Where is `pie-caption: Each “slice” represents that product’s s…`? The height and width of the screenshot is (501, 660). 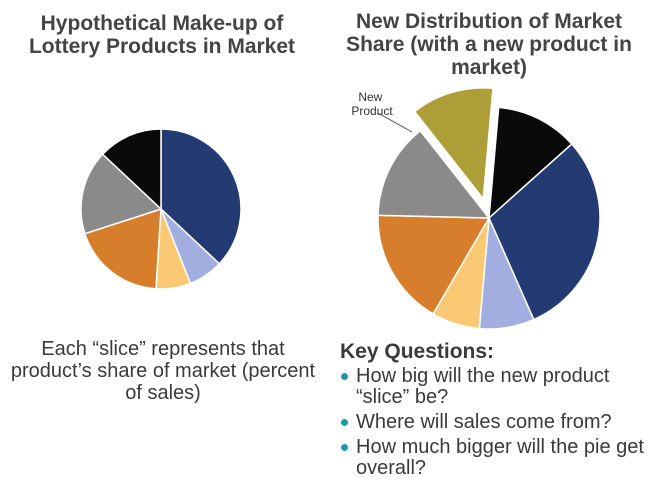
pie-caption: Each “slice” represents that product’s s… is located at coordinates (163, 371).